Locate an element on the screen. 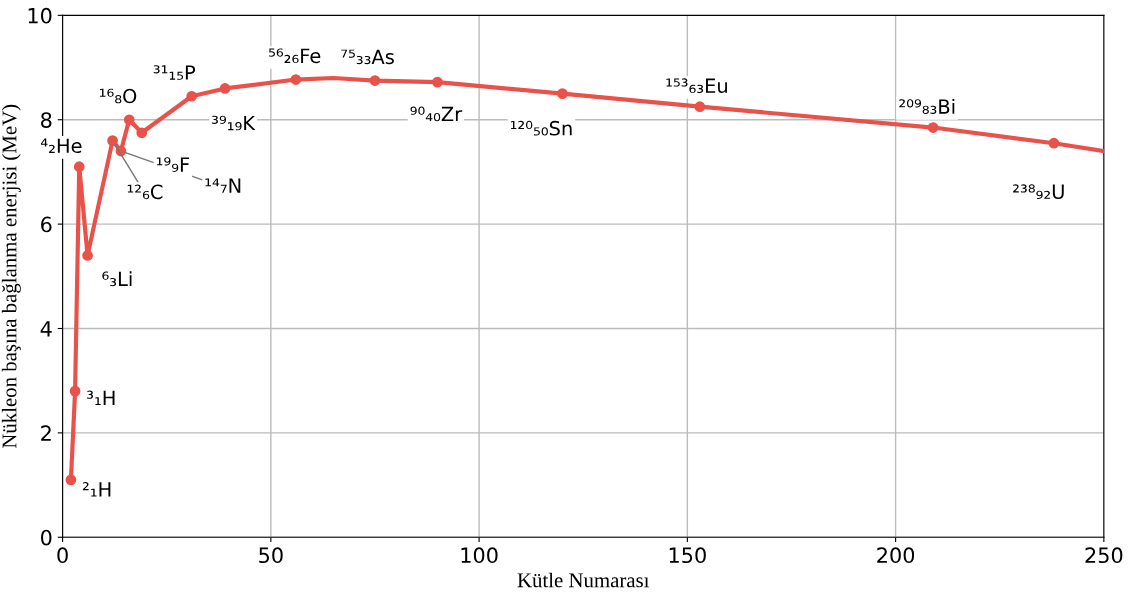  annotation: ³⁹₁₉K is located at coordinates (234, 123).